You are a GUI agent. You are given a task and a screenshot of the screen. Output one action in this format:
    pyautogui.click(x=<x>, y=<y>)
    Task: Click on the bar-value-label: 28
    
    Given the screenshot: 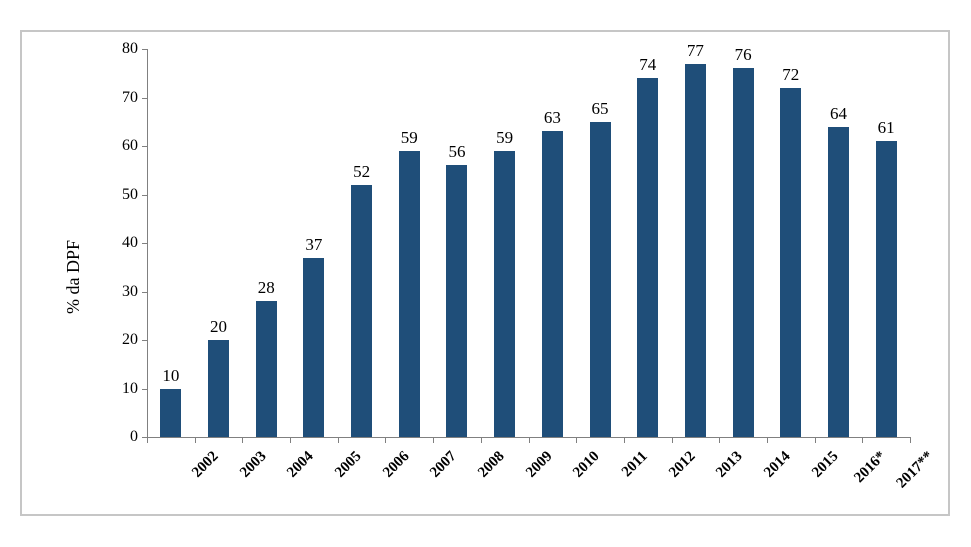 What is the action you would take?
    pyautogui.click(x=266, y=288)
    